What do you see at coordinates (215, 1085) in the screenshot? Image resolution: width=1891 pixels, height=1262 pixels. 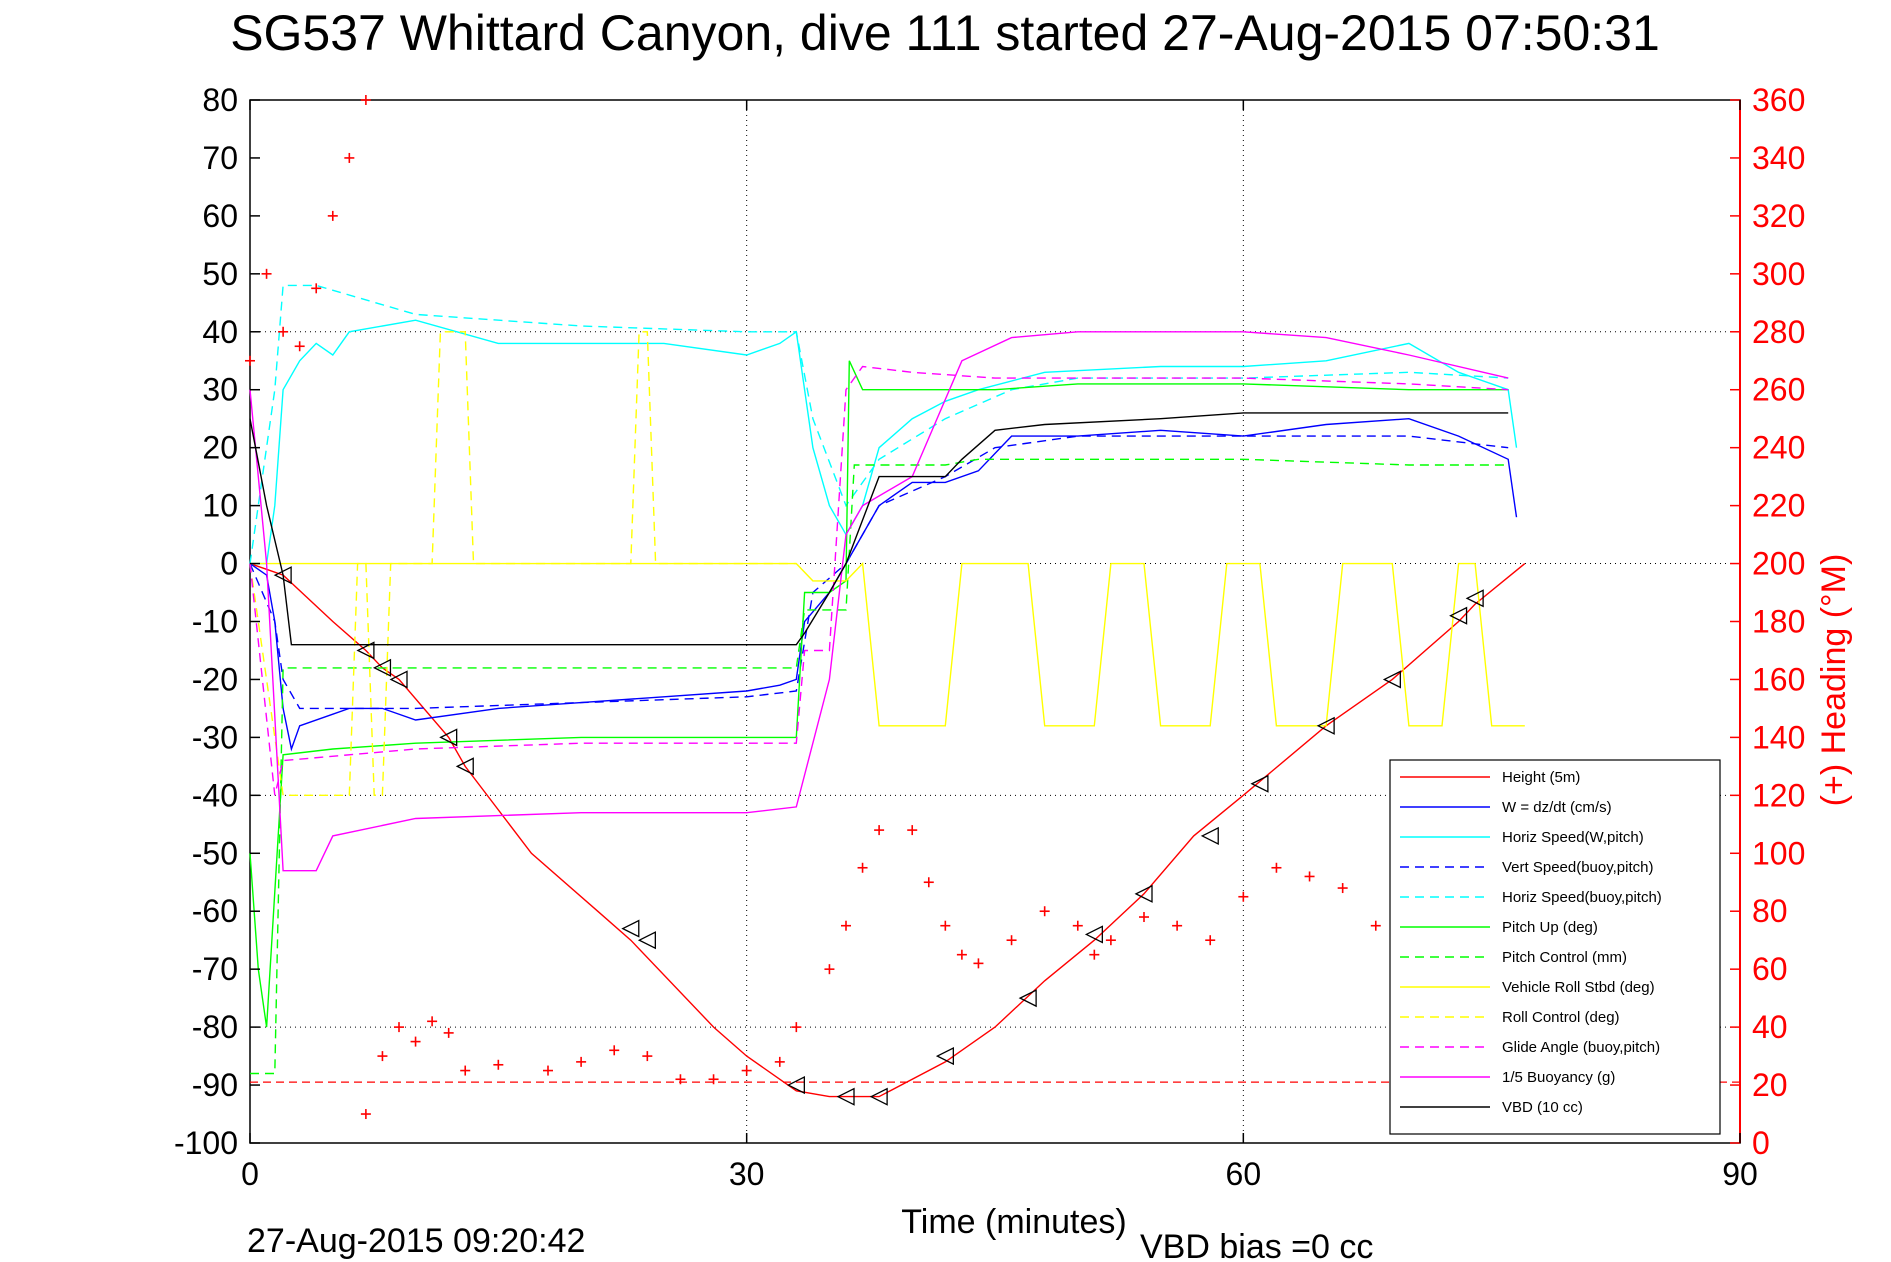 I see `y-tick-label: -90` at bounding box center [215, 1085].